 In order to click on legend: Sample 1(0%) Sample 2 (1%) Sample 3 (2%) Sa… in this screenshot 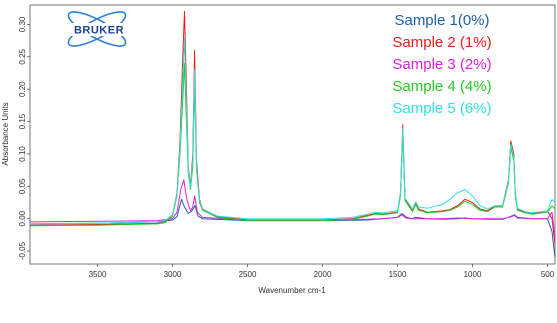, I will do `click(441, 64)`.